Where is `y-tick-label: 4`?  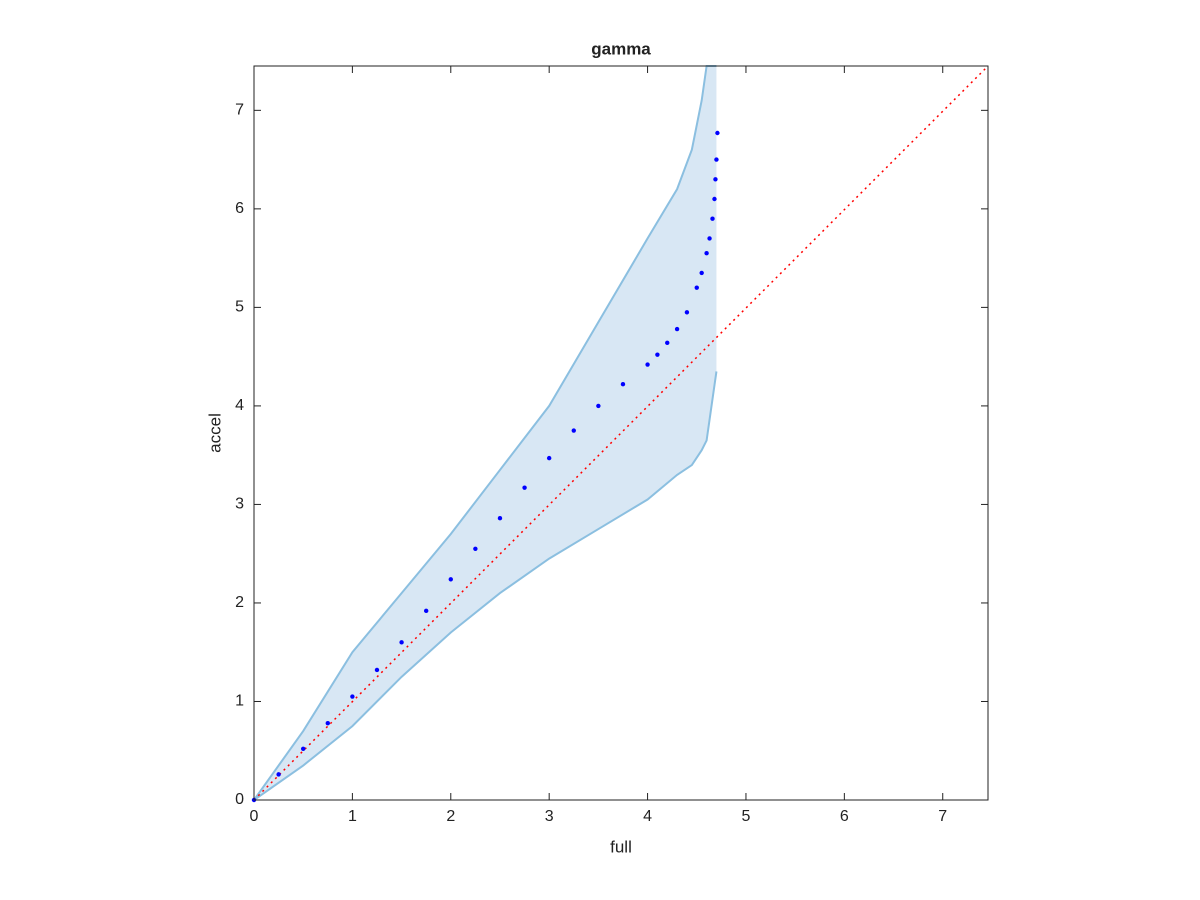 y-tick-label: 4 is located at coordinates (239, 405).